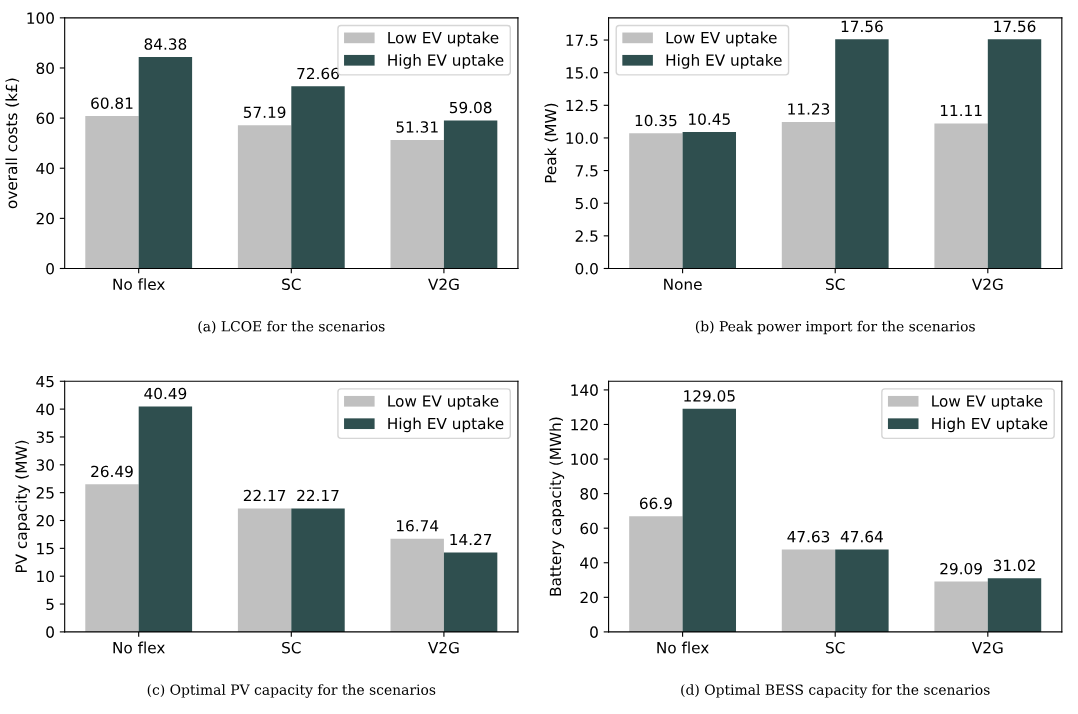  What do you see at coordinates (835, 691) in the screenshot?
I see `x-axis-title: (d) Optimal BESS capacity for the scenarios` at bounding box center [835, 691].